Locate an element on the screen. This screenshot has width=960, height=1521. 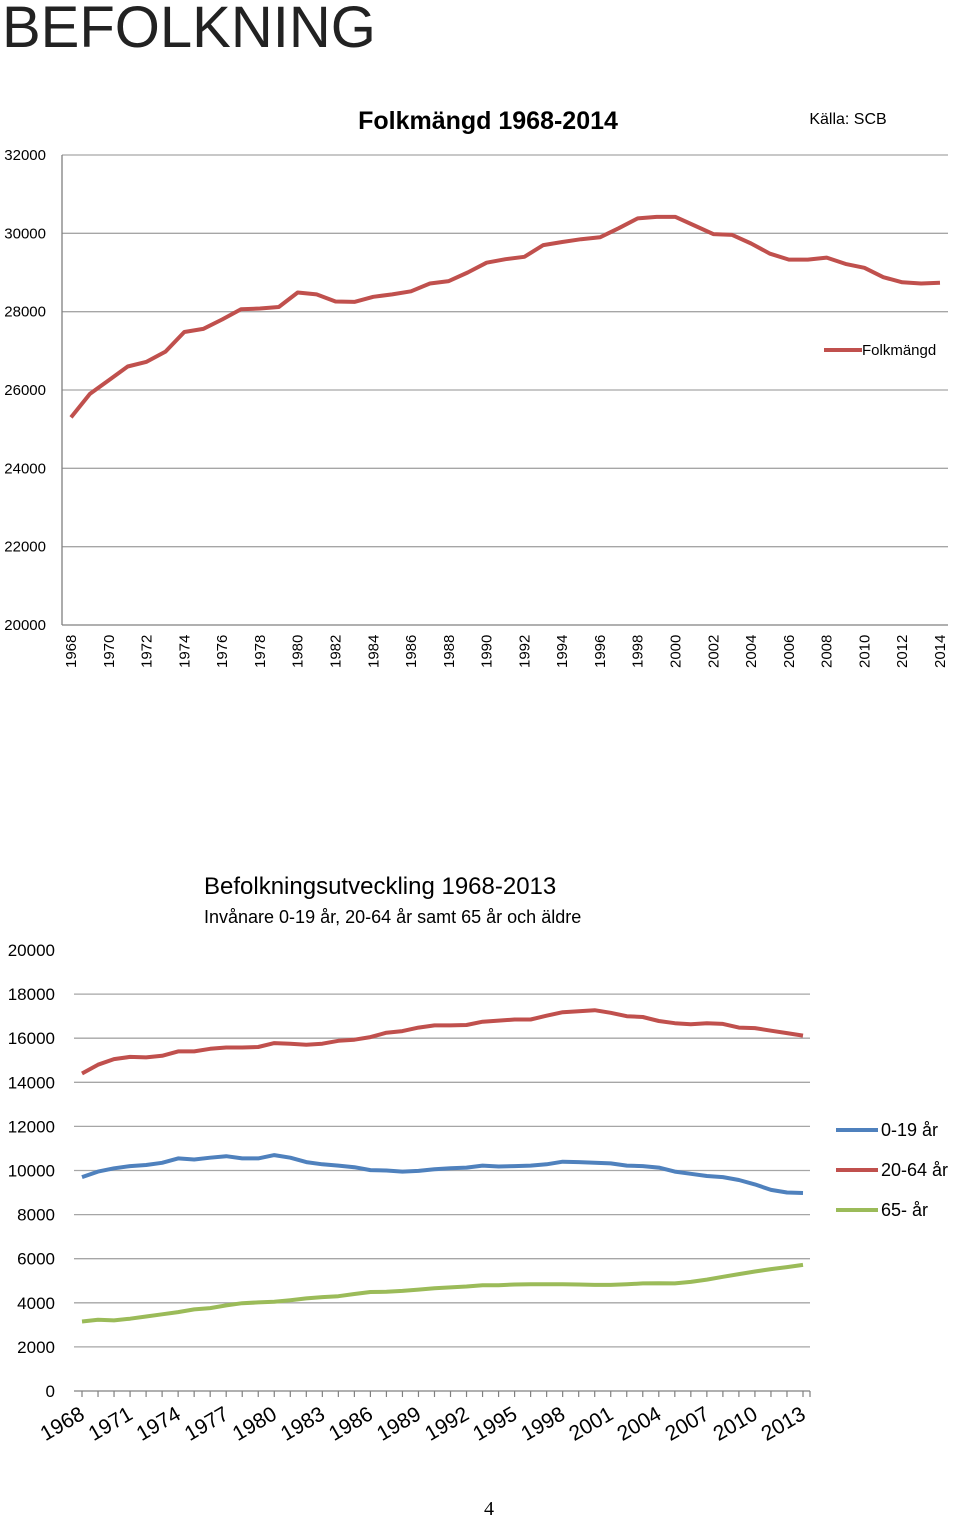
x-tick-label: 1994 is located at coordinates (562, 651).